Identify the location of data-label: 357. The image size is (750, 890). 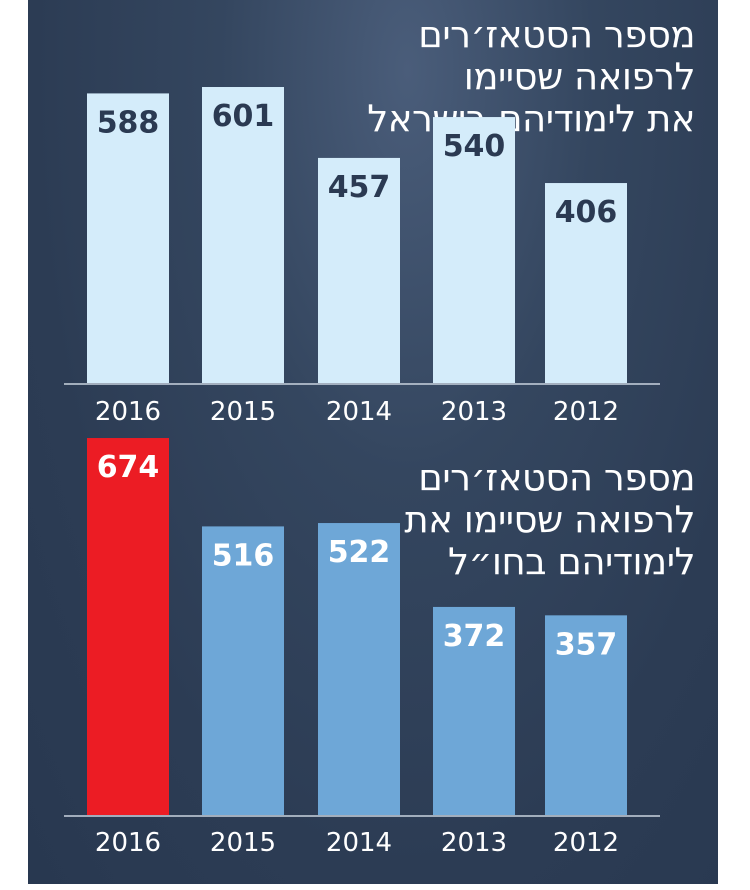
(586, 644).